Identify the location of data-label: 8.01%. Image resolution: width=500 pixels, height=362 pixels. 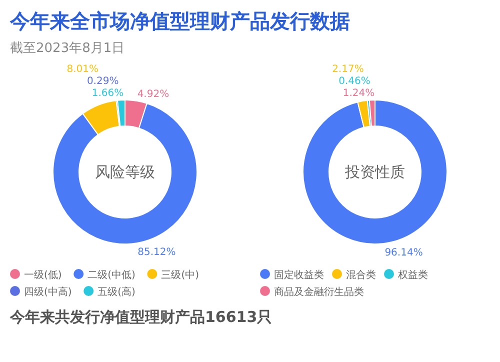
(82, 70).